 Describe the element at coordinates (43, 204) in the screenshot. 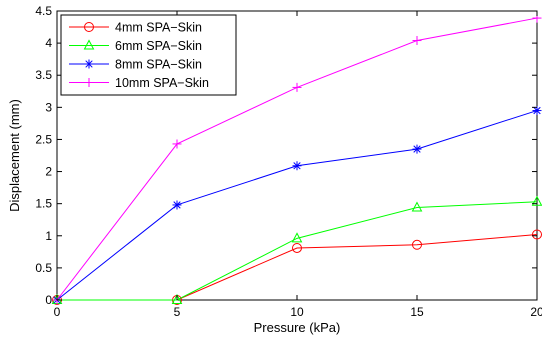

I see `y-tick-label: 1.5` at that location.